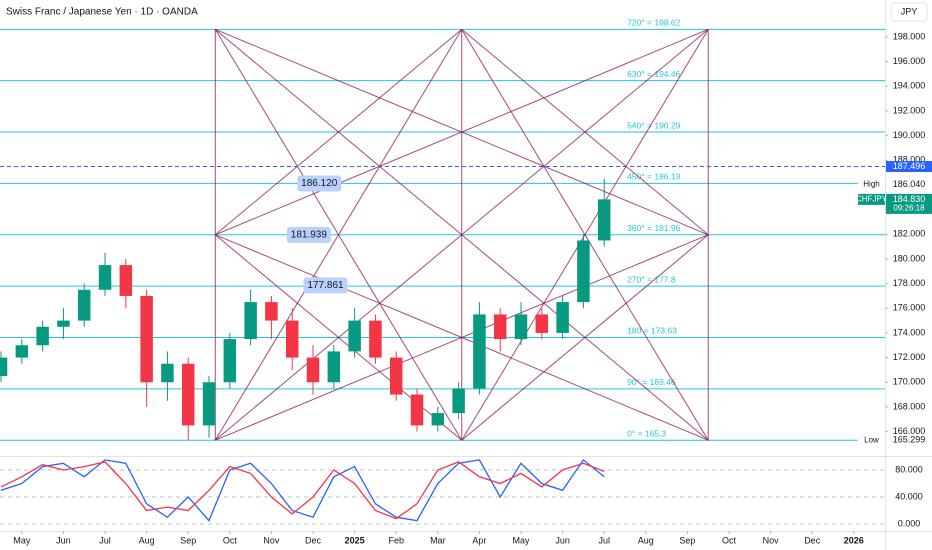 The image size is (932, 550). I want to click on y-tick-label: 188.000, so click(909, 160).